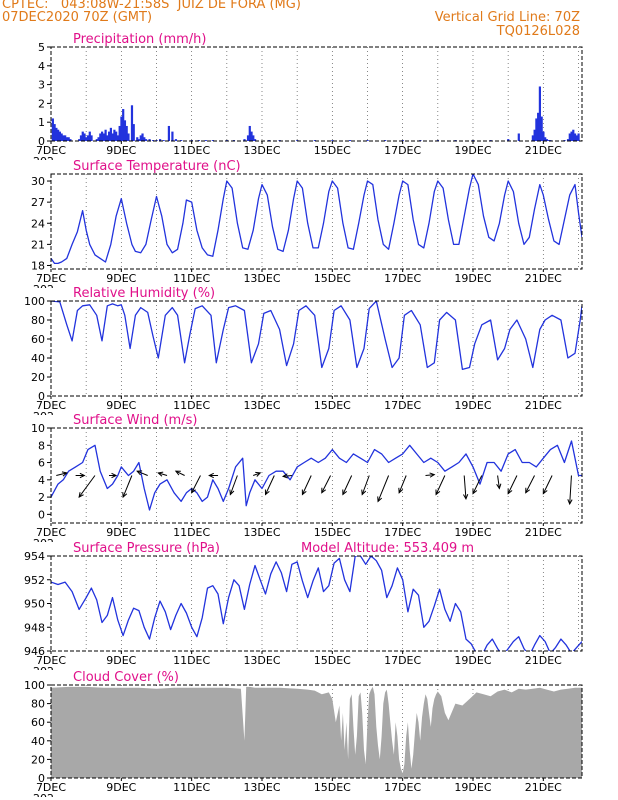 The image size is (618, 800). What do you see at coordinates (38, 358) in the screenshot?
I see `y-tick-label: 40` at bounding box center [38, 358].